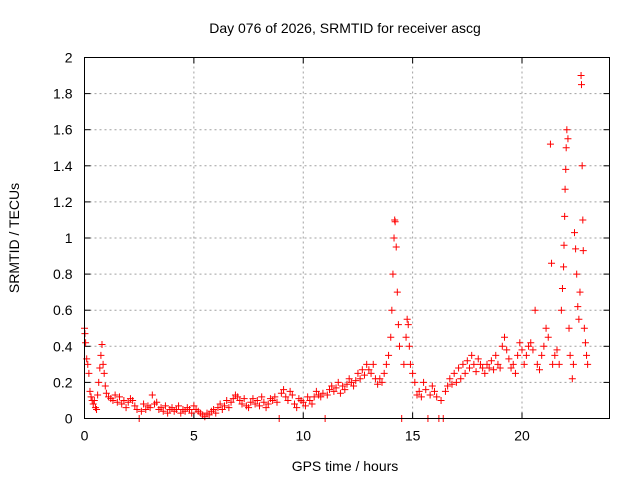  Describe the element at coordinates (14, 238) in the screenshot. I see `y-axis-label: SRMTID / TECUs` at that location.